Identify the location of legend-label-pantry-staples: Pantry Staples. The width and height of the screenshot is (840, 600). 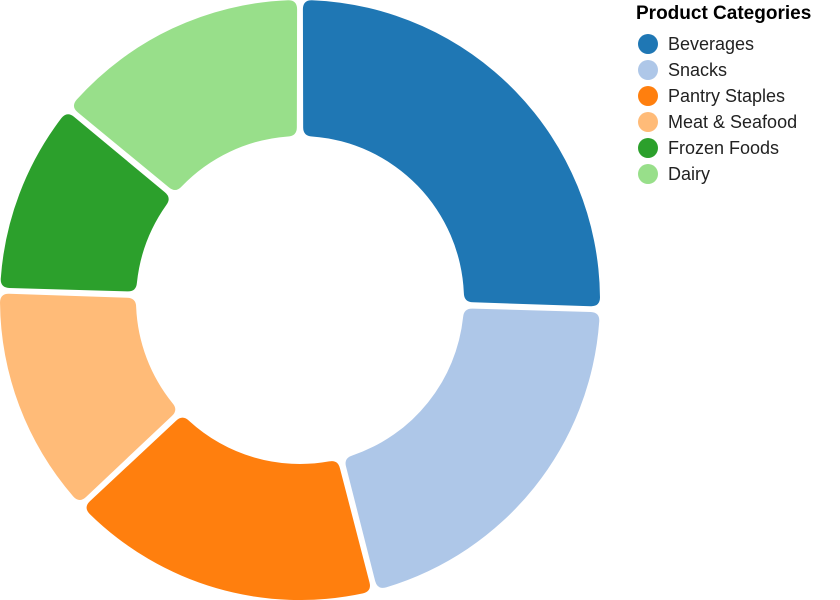
(726, 96).